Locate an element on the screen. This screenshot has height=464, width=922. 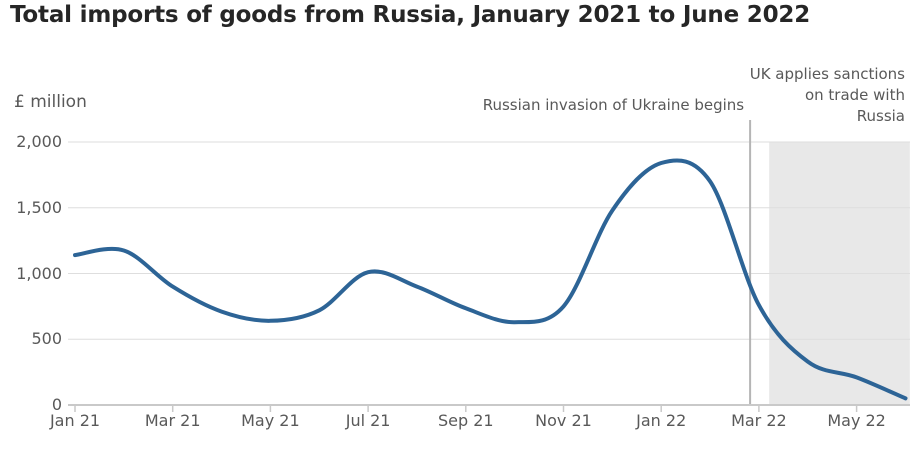
x-tick-label: May 22 is located at coordinates (856, 420).